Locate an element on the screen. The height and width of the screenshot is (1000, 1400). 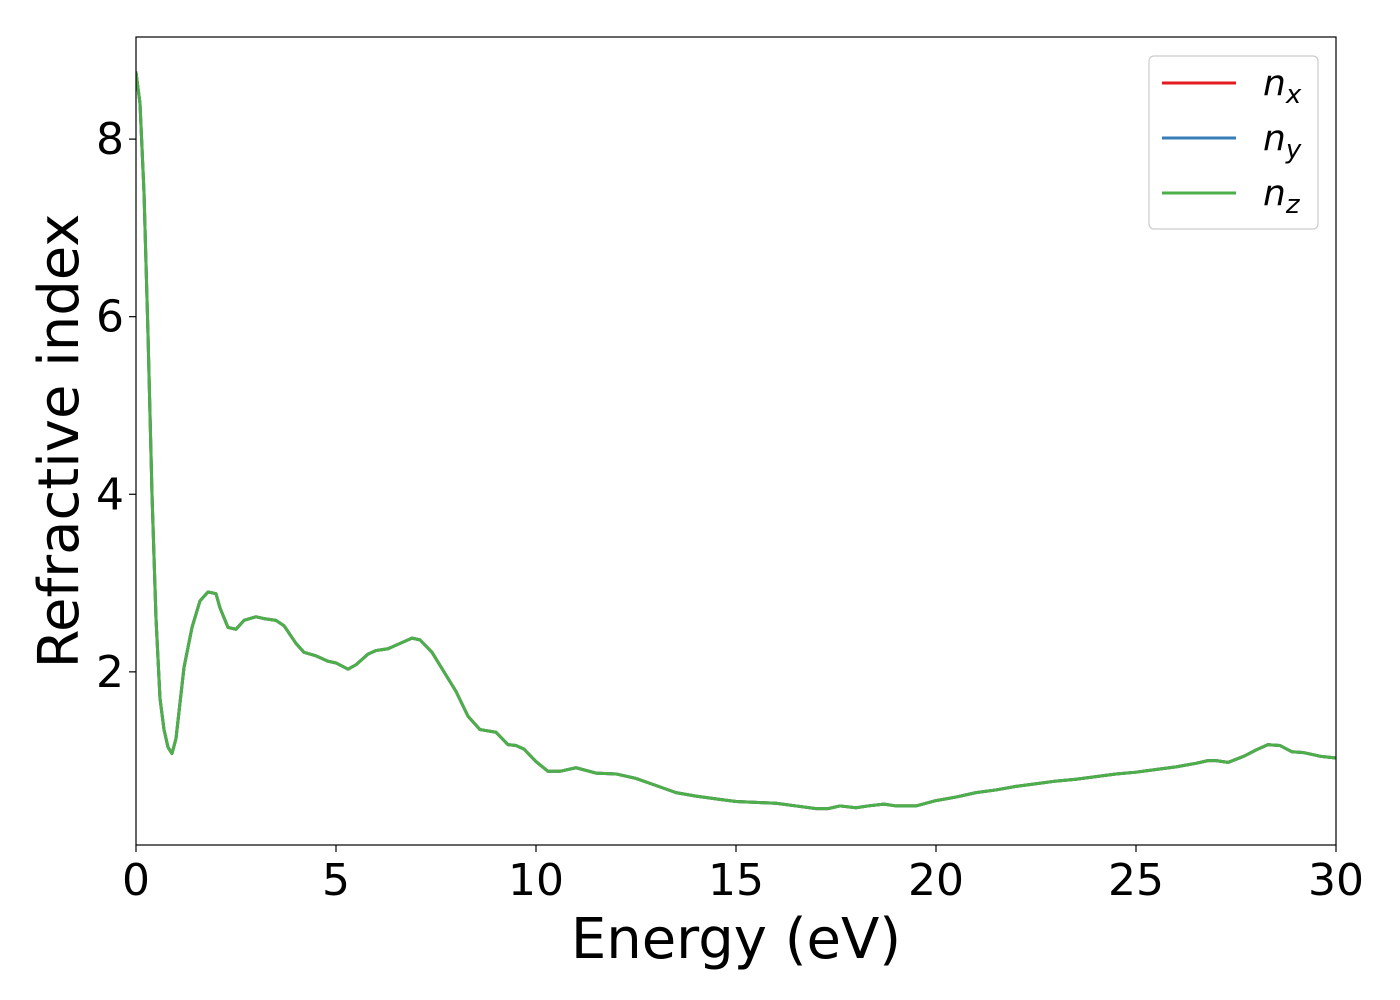
y-tick-label: 4 is located at coordinates (110, 494).